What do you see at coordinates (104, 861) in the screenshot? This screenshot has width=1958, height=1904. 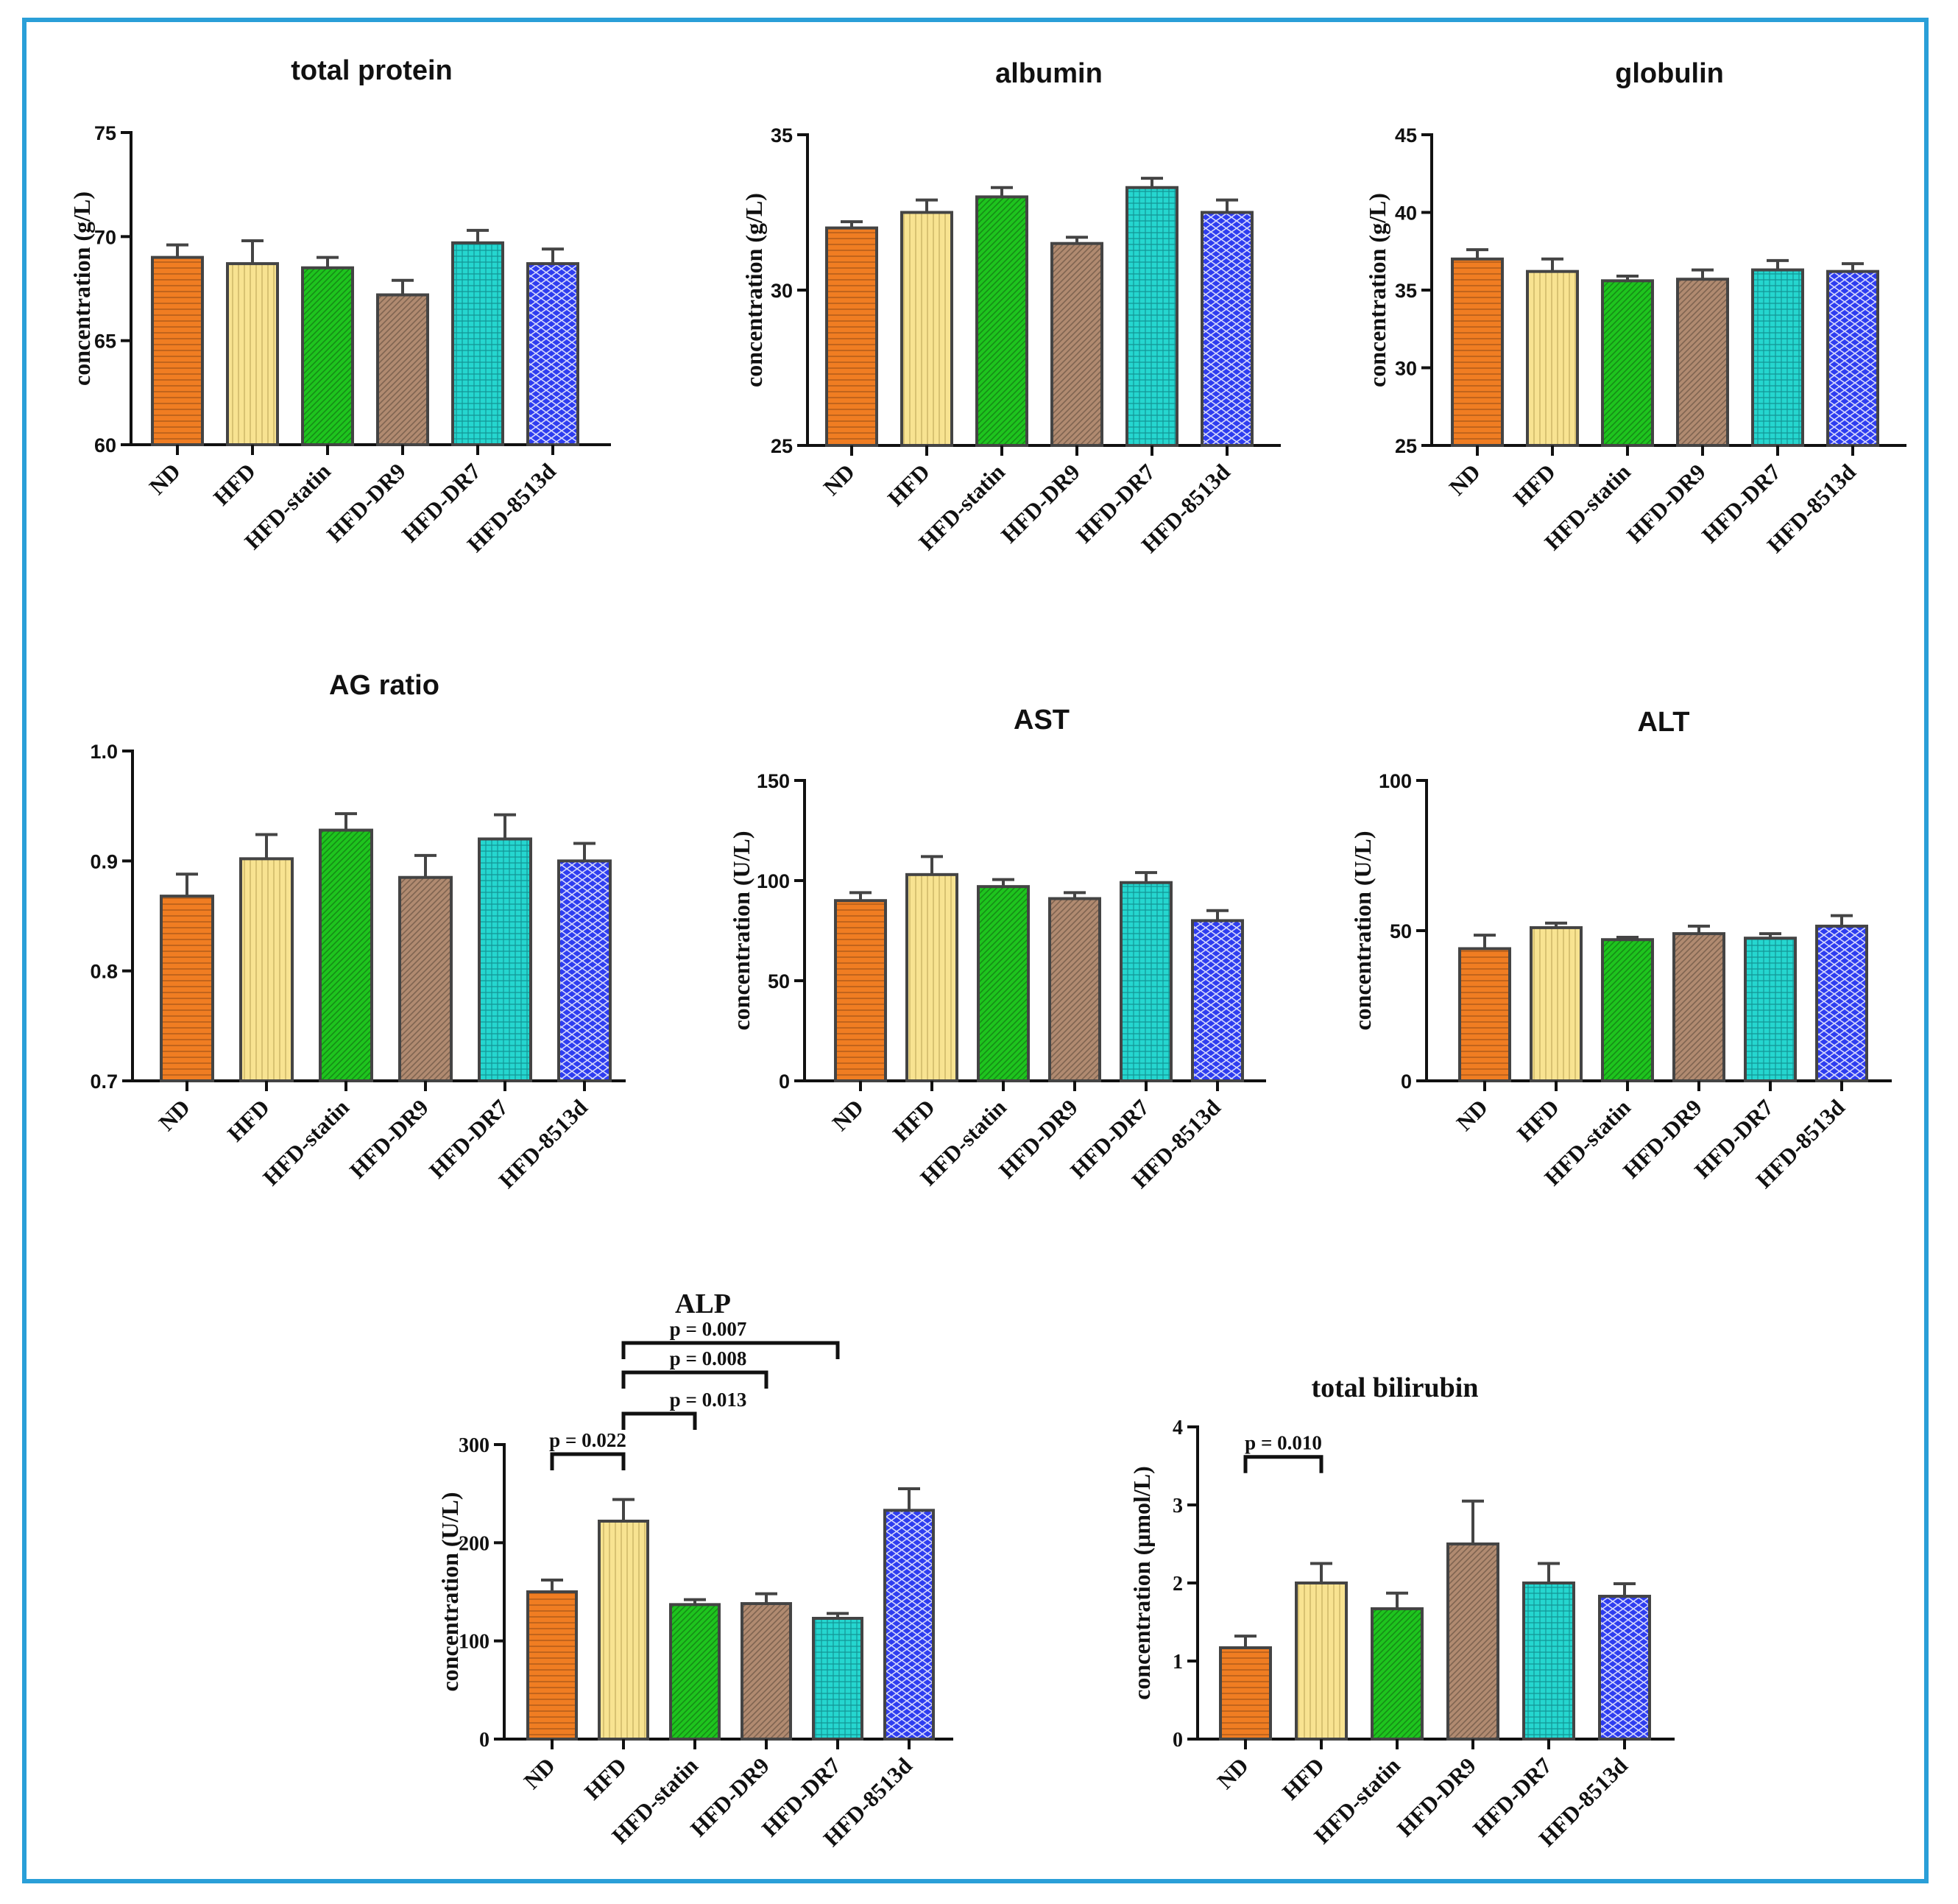 I see `y-tick-label: 0.9` at bounding box center [104, 861].